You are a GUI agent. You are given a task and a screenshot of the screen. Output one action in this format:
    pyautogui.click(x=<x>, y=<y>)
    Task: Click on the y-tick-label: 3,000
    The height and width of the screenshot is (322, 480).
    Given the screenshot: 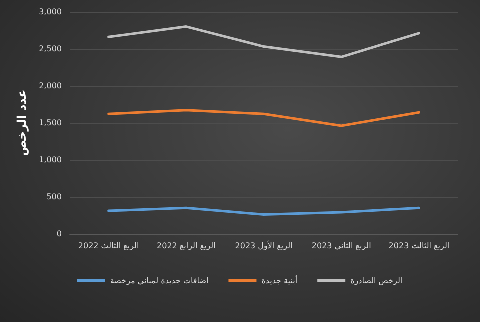 What is the action you would take?
    pyautogui.click(x=50, y=12)
    